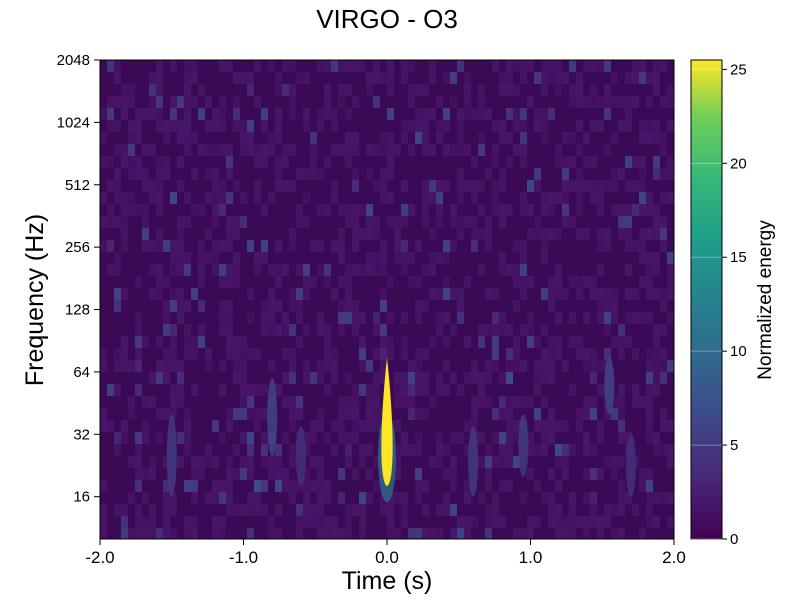 This screenshot has width=800, height=600. Describe the element at coordinates (387, 19) in the screenshot. I see `chart-title: VIRGO - O3` at that location.